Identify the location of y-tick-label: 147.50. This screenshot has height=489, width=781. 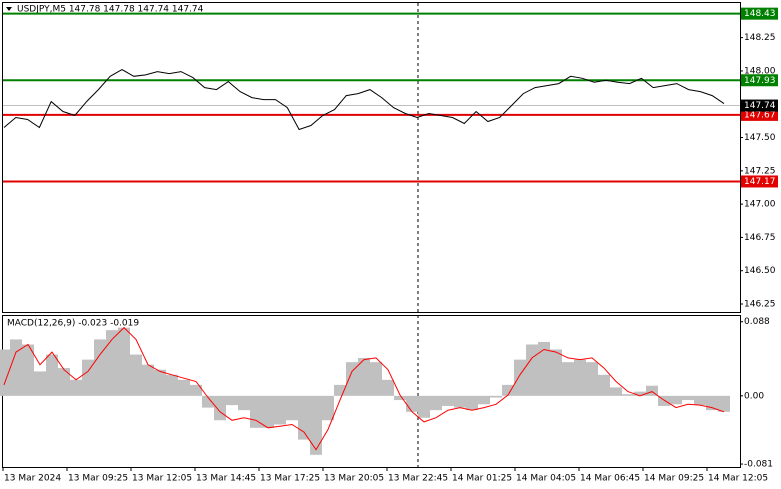
(760, 138).